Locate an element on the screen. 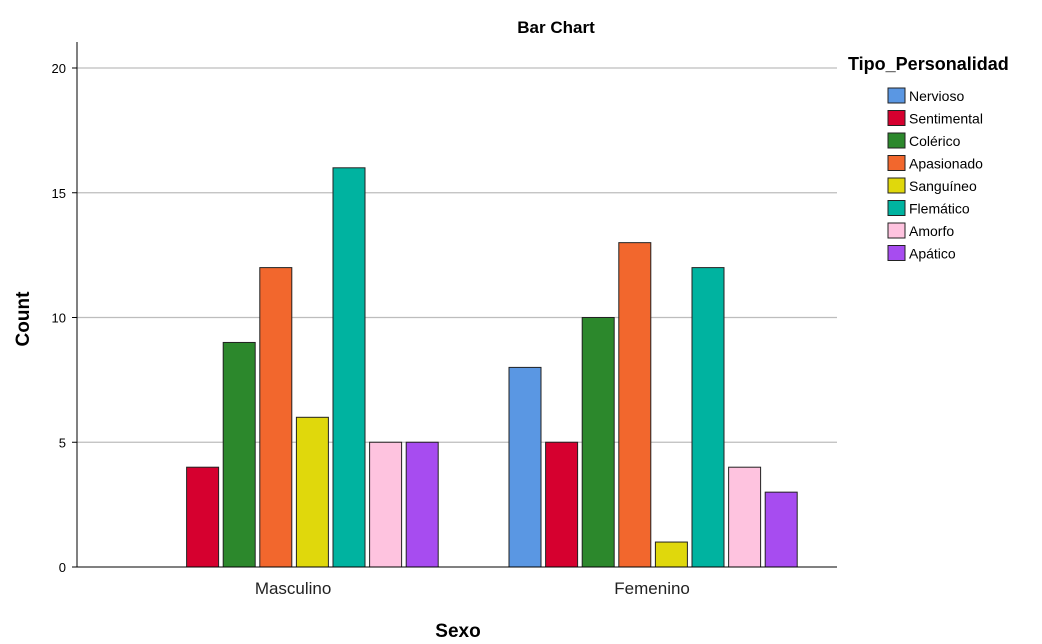  y-tick-label: 10 is located at coordinates (59, 318).